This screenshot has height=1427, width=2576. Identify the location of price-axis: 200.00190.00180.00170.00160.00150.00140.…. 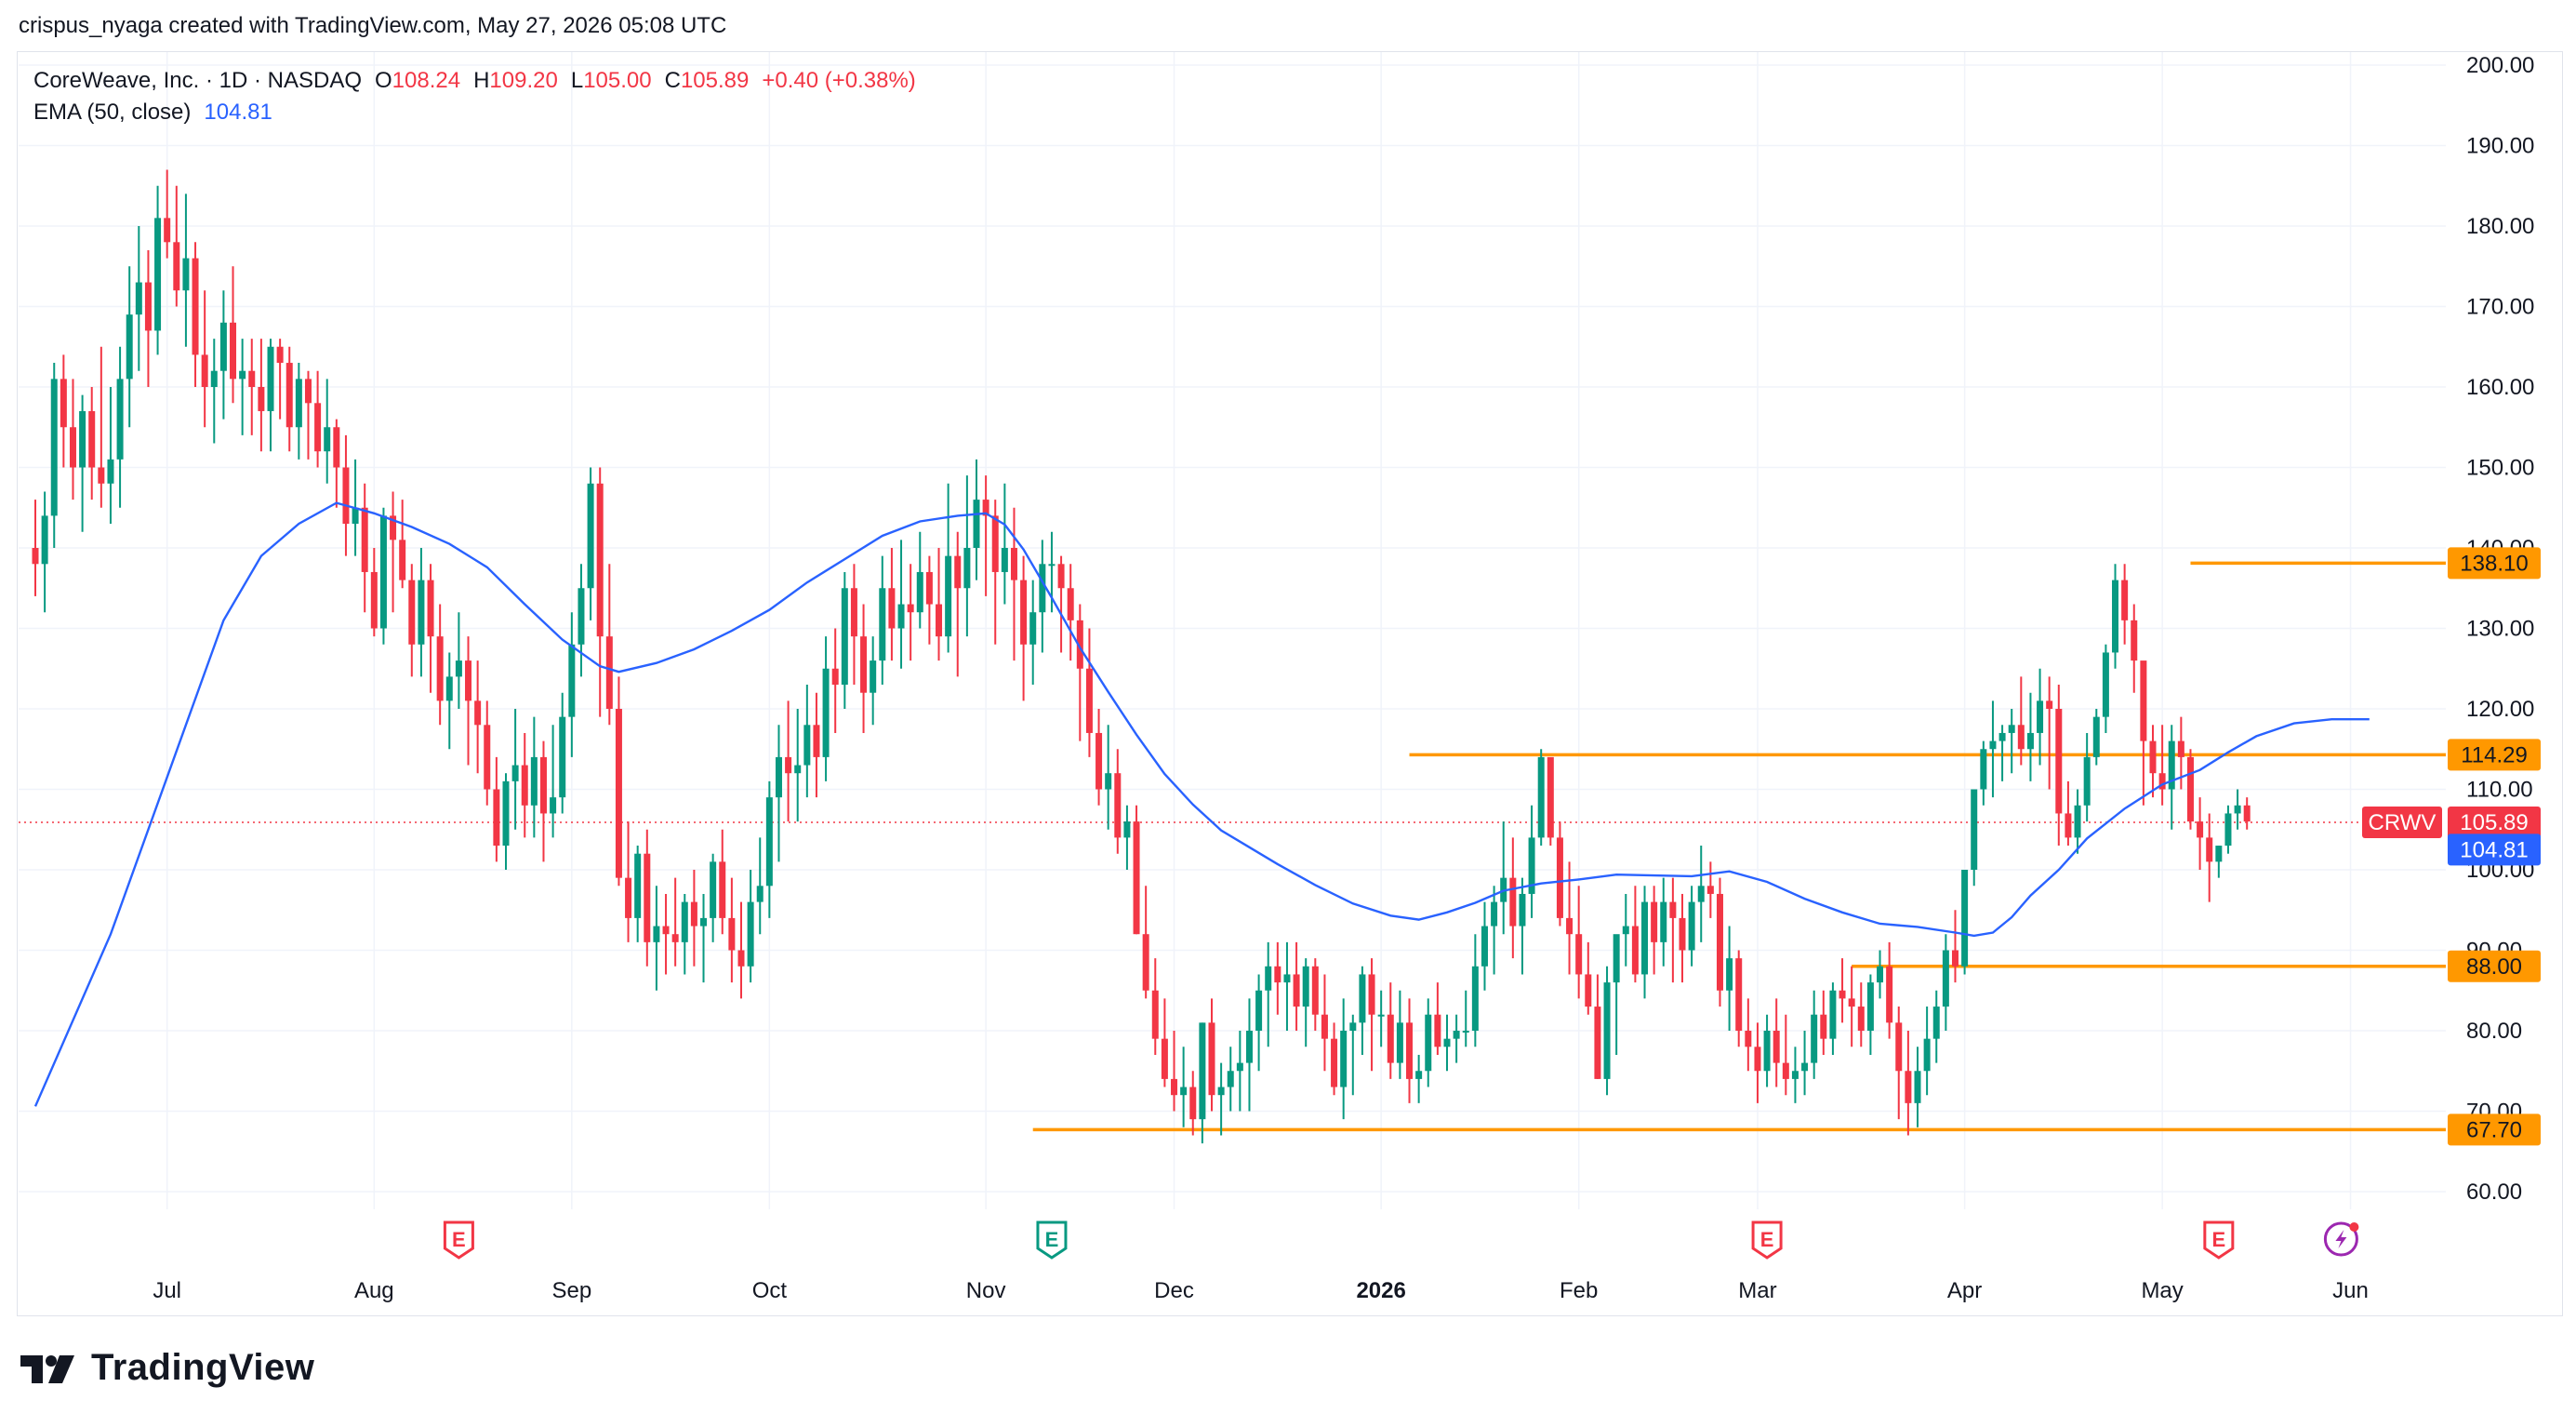
(2500, 629).